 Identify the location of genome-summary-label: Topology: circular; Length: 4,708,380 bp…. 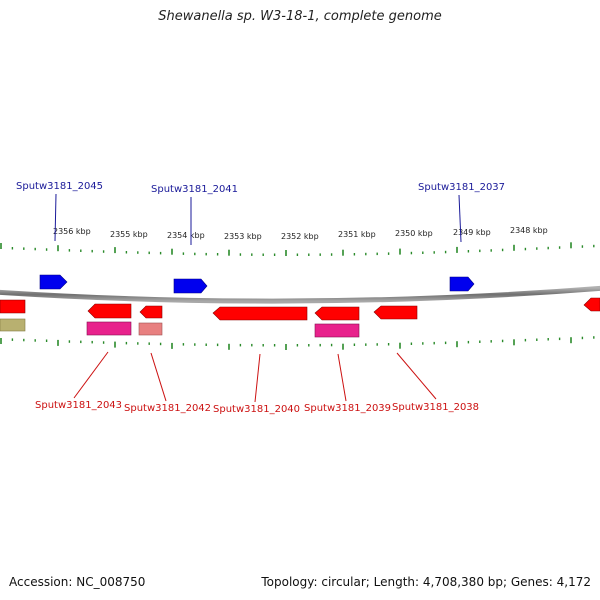
(426, 582).